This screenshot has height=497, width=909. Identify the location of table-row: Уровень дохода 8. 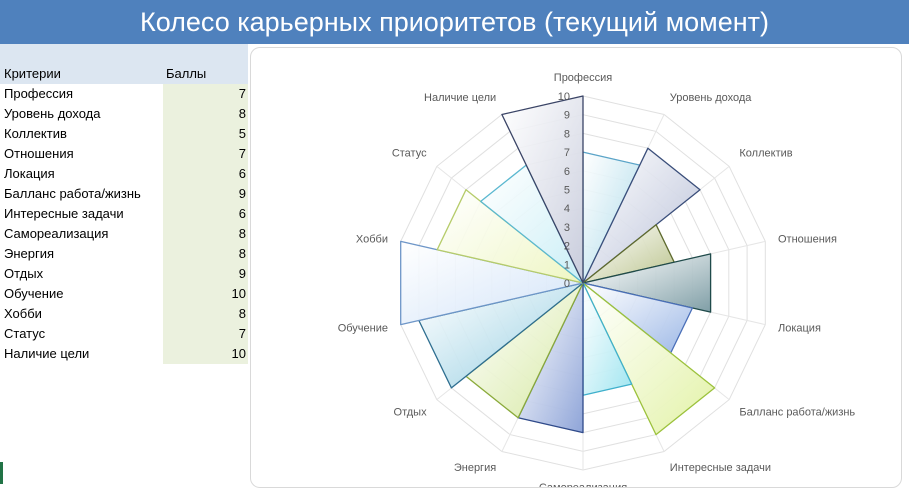
(124, 114).